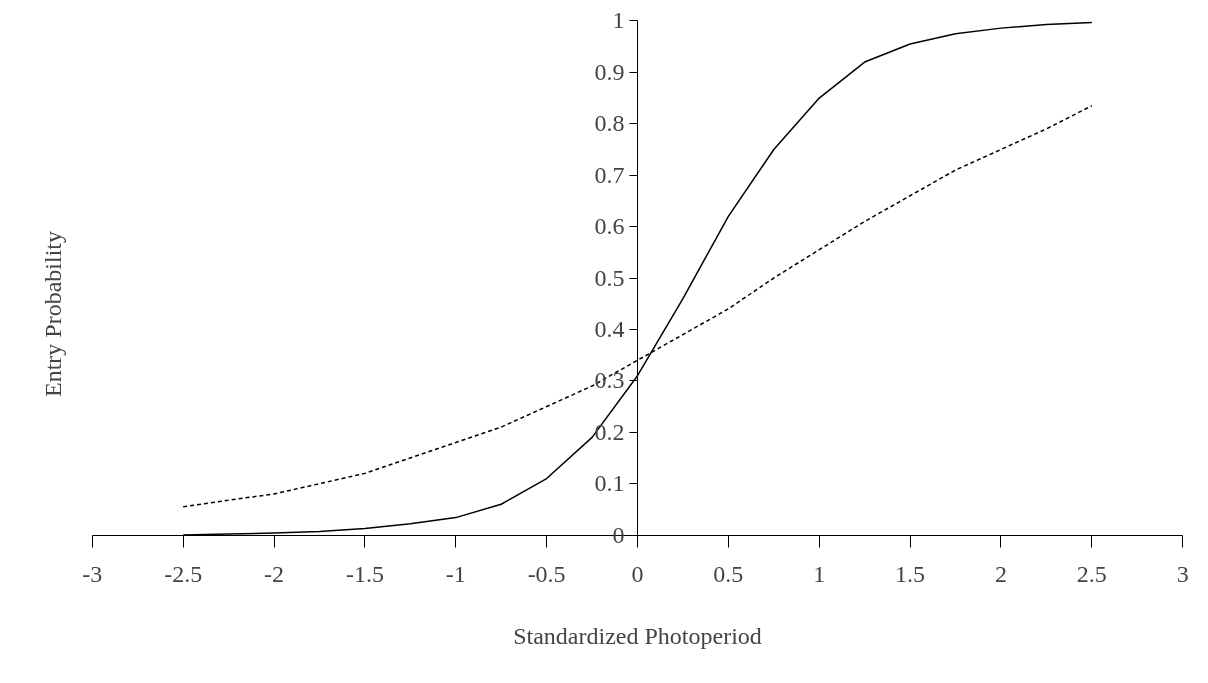 The height and width of the screenshot is (683, 1208). What do you see at coordinates (1000, 574) in the screenshot?
I see `x-tick-label: 2` at bounding box center [1000, 574].